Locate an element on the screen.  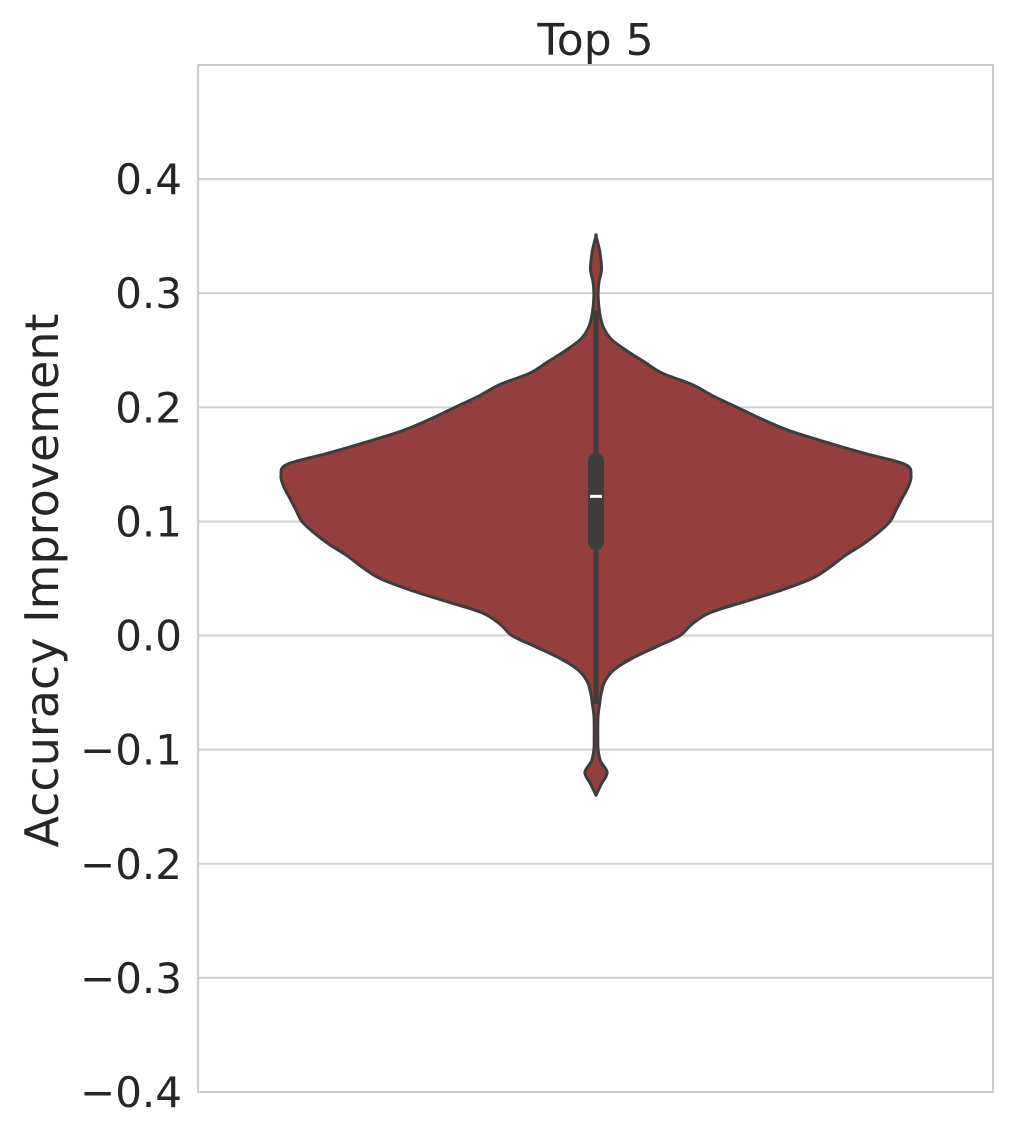
y-tick-label: 0.4 is located at coordinates (148, 179).